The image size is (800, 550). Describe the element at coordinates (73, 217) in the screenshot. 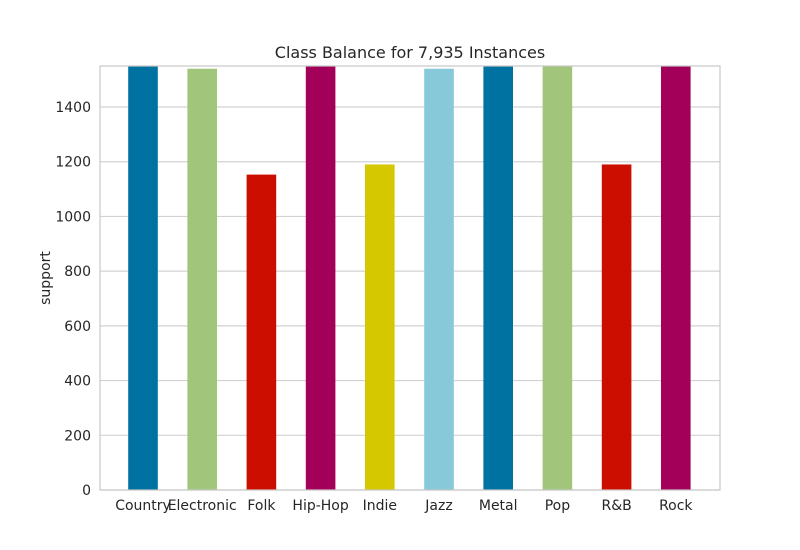

I see `y-tick-label: 1000` at that location.